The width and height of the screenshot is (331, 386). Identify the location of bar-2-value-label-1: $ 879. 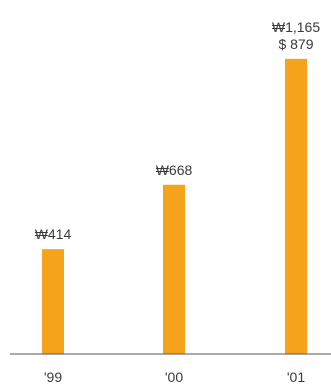
(295, 44).